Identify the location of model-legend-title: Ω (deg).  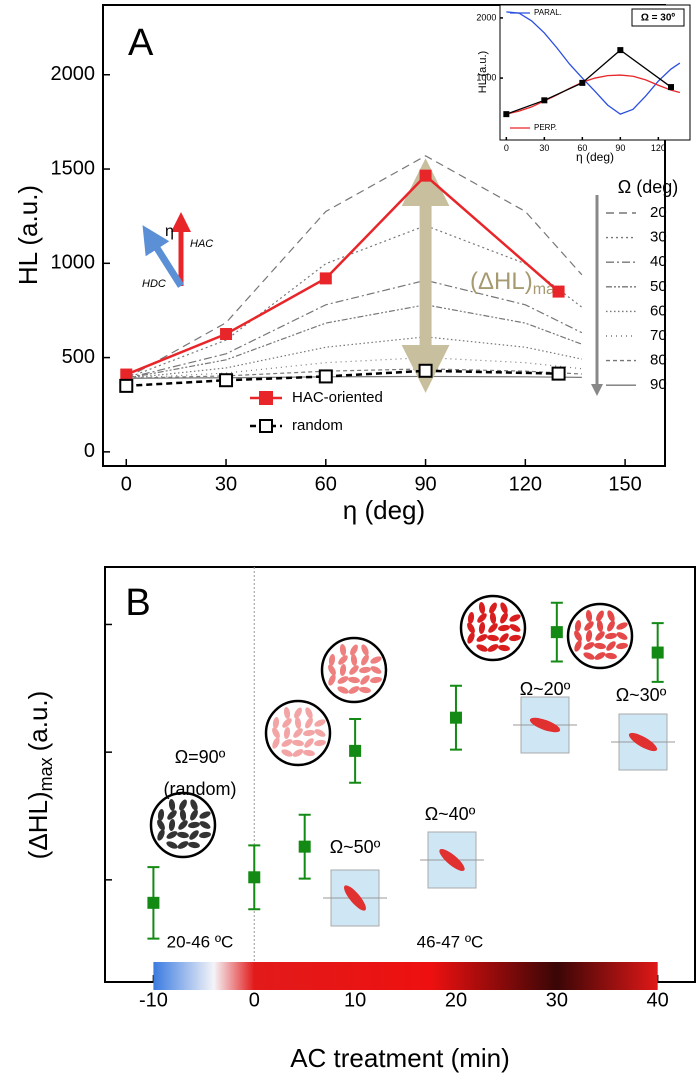
(648, 187).